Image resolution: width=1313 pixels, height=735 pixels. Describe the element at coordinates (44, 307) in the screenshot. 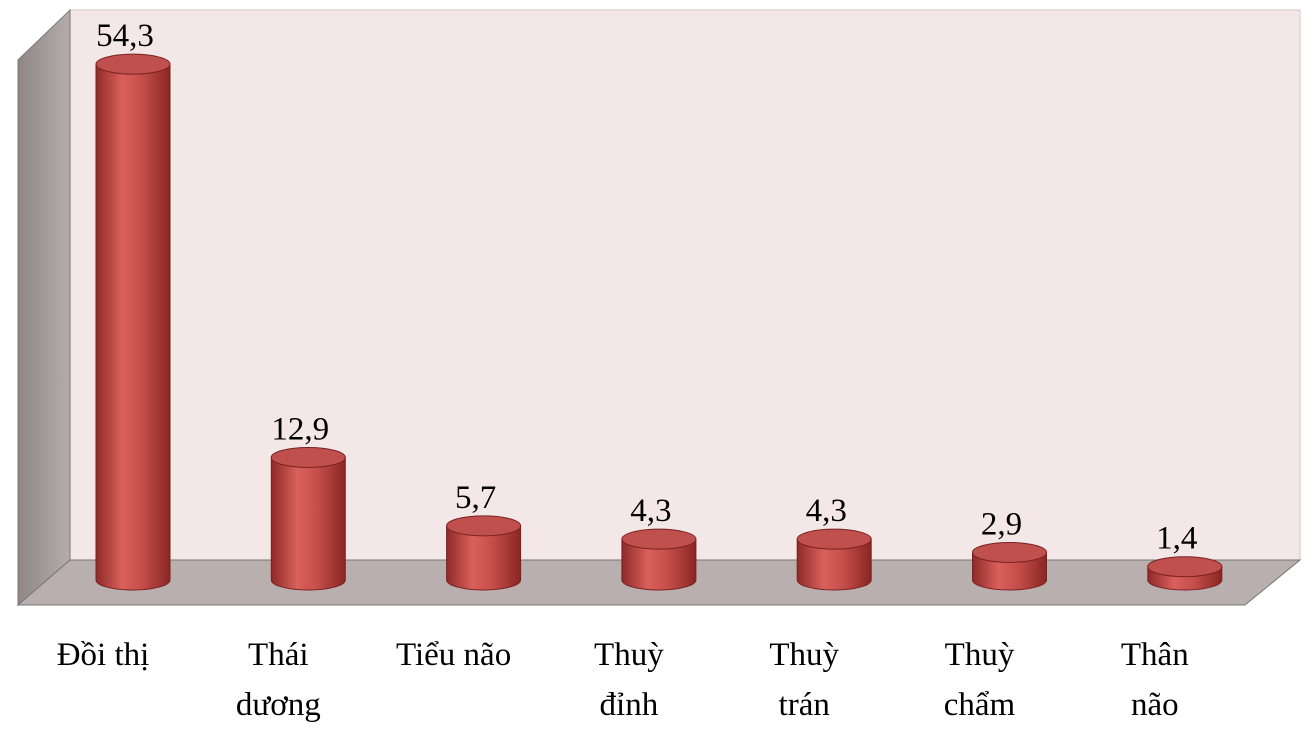

I see `side-wall` at that location.